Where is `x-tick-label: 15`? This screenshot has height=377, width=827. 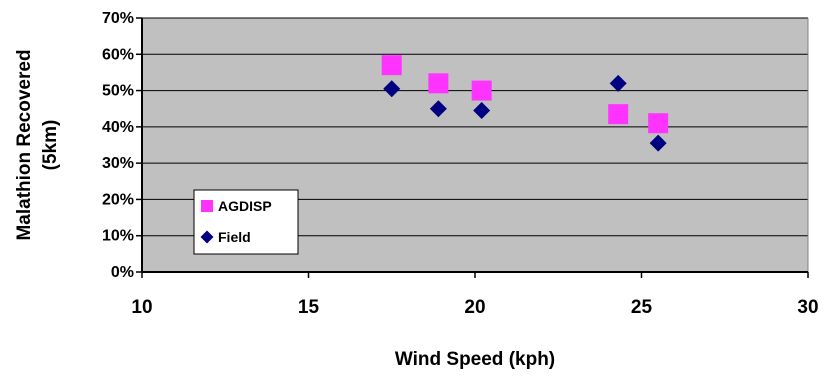 x-tick-label: 15 is located at coordinates (309, 307).